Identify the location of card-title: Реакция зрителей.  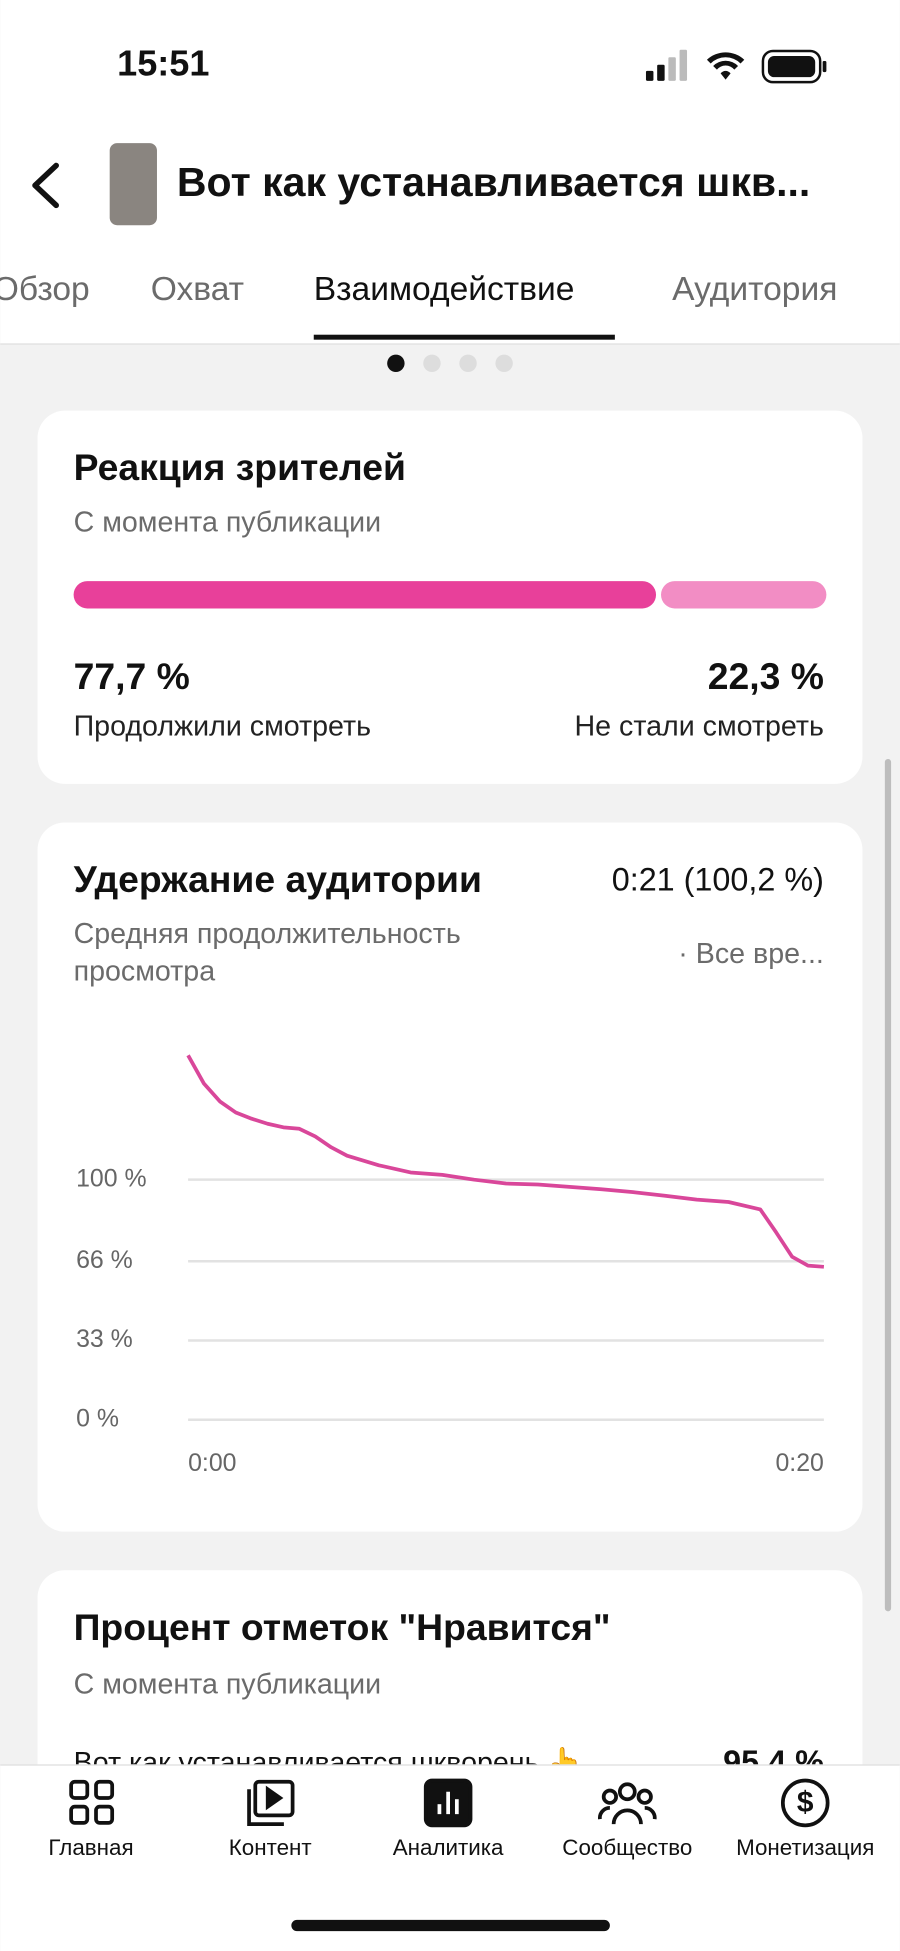
(240, 467).